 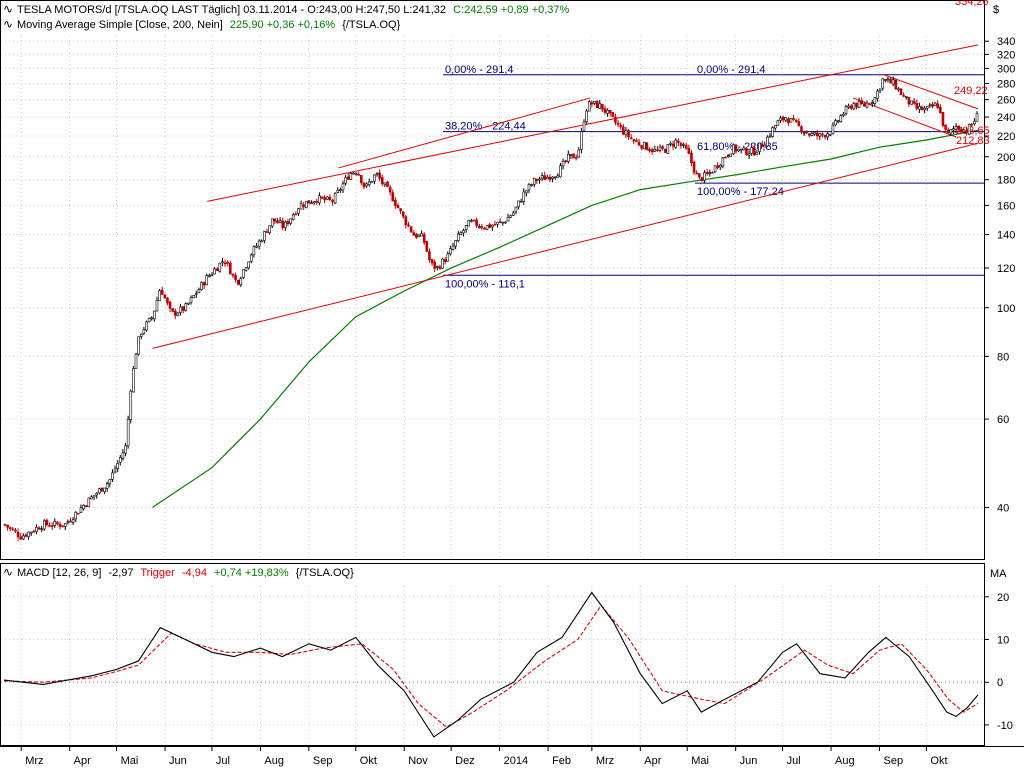 What do you see at coordinates (1006, 206) in the screenshot?
I see `price-tick-label: 160` at bounding box center [1006, 206].